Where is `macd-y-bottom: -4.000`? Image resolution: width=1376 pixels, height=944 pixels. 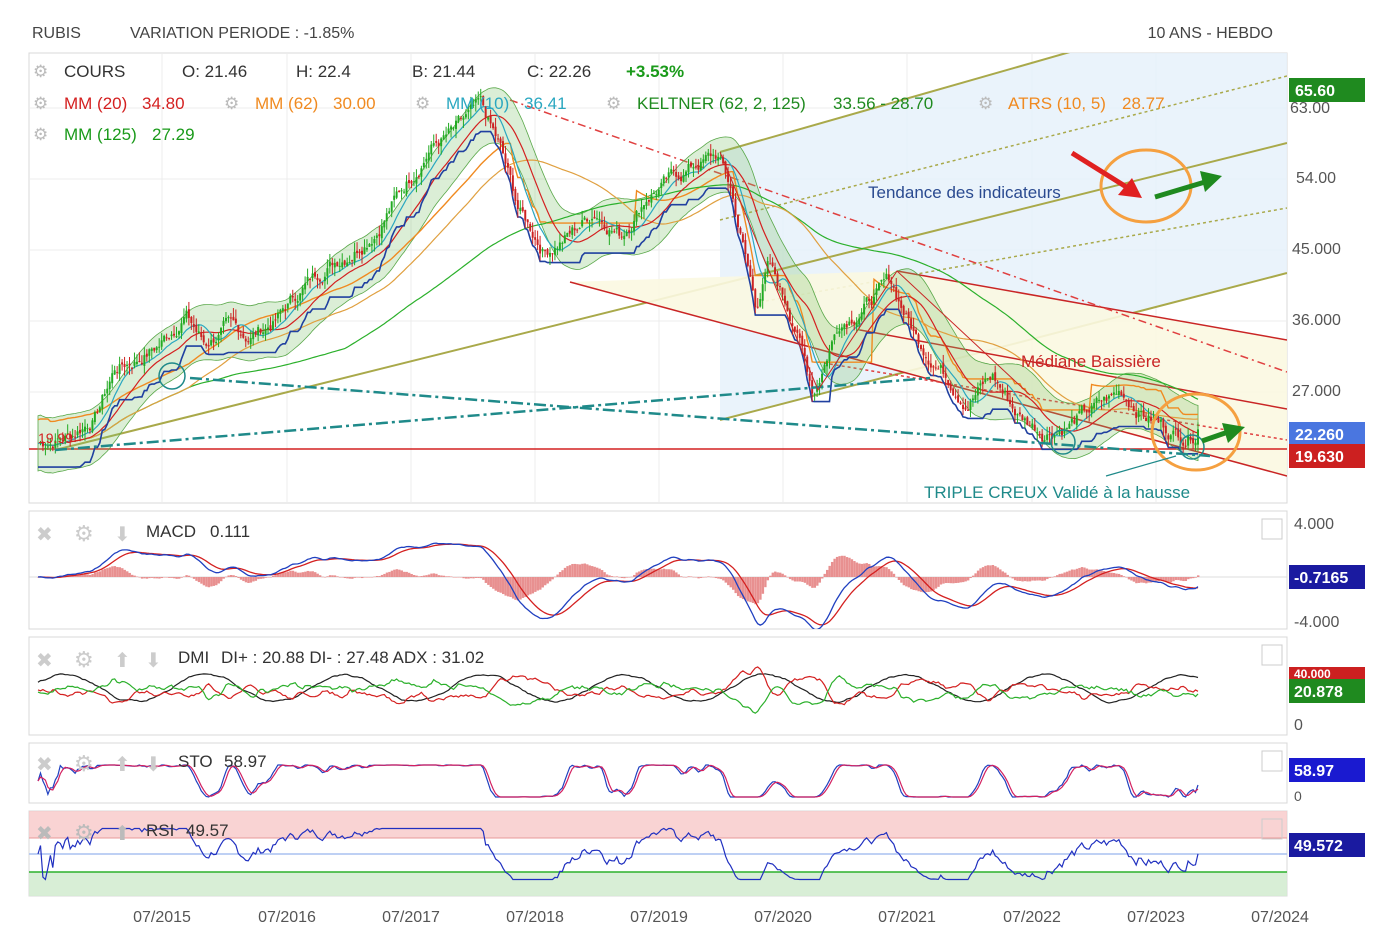
macd-y-bottom: -4.000 is located at coordinates (1316, 622).